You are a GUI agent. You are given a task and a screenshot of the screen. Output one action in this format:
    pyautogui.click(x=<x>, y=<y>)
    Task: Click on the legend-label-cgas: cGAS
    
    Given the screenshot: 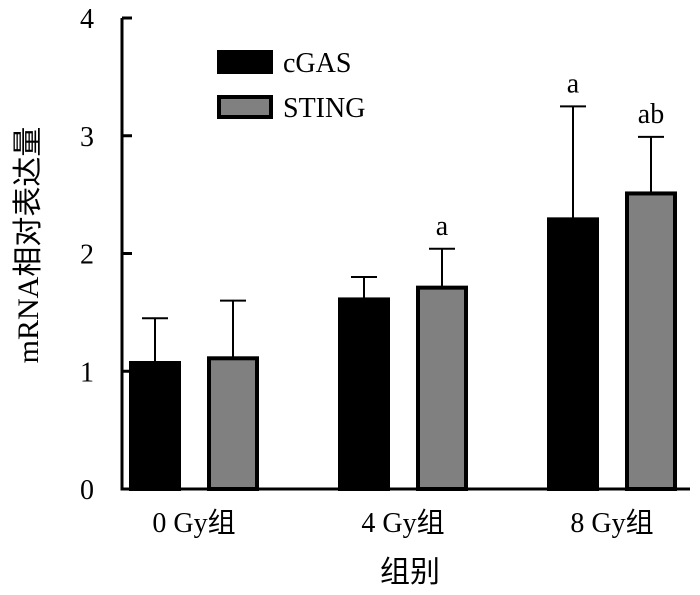 What is the action you would take?
    pyautogui.click(x=317, y=63)
    